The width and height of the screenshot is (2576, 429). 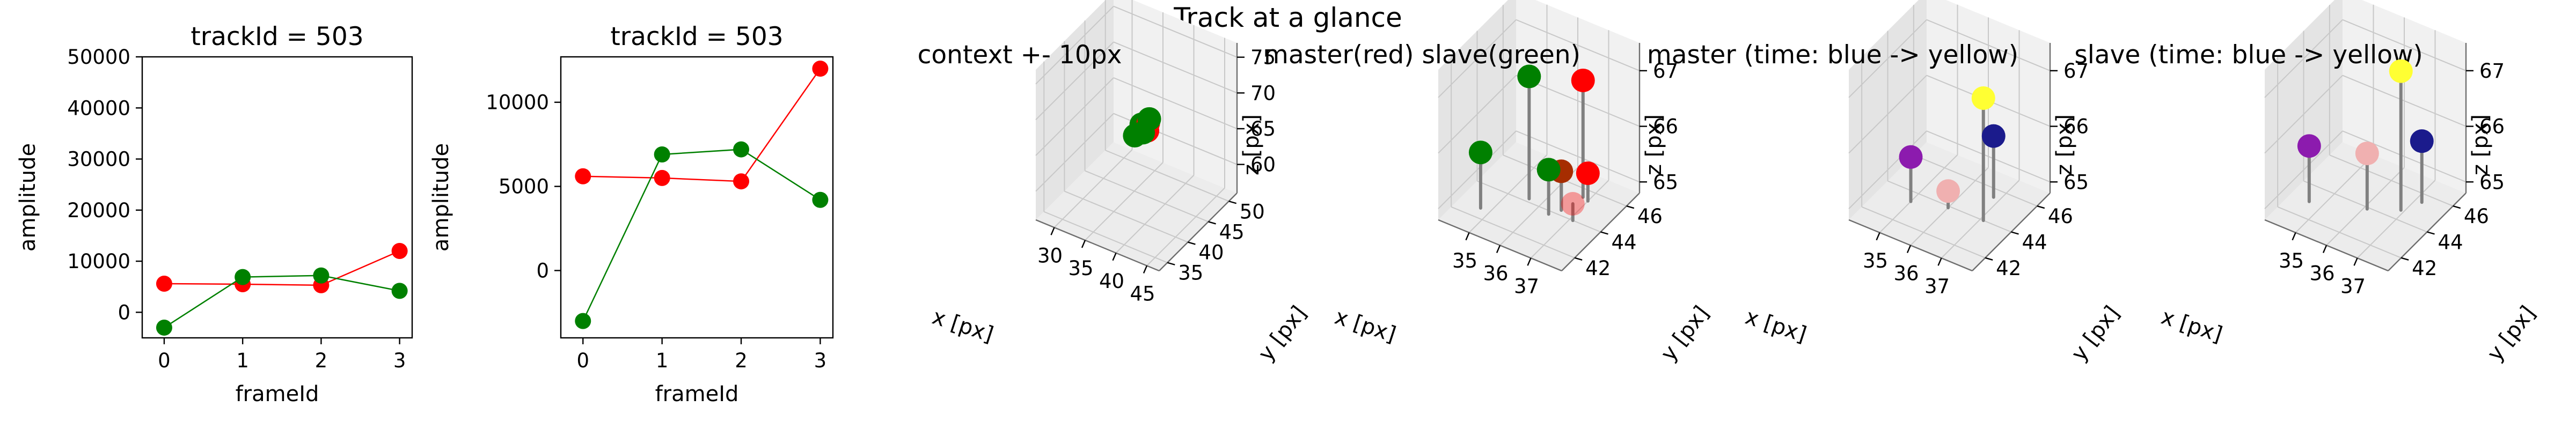 I want to click on y-axis-label: amplitude, so click(x=441, y=197).